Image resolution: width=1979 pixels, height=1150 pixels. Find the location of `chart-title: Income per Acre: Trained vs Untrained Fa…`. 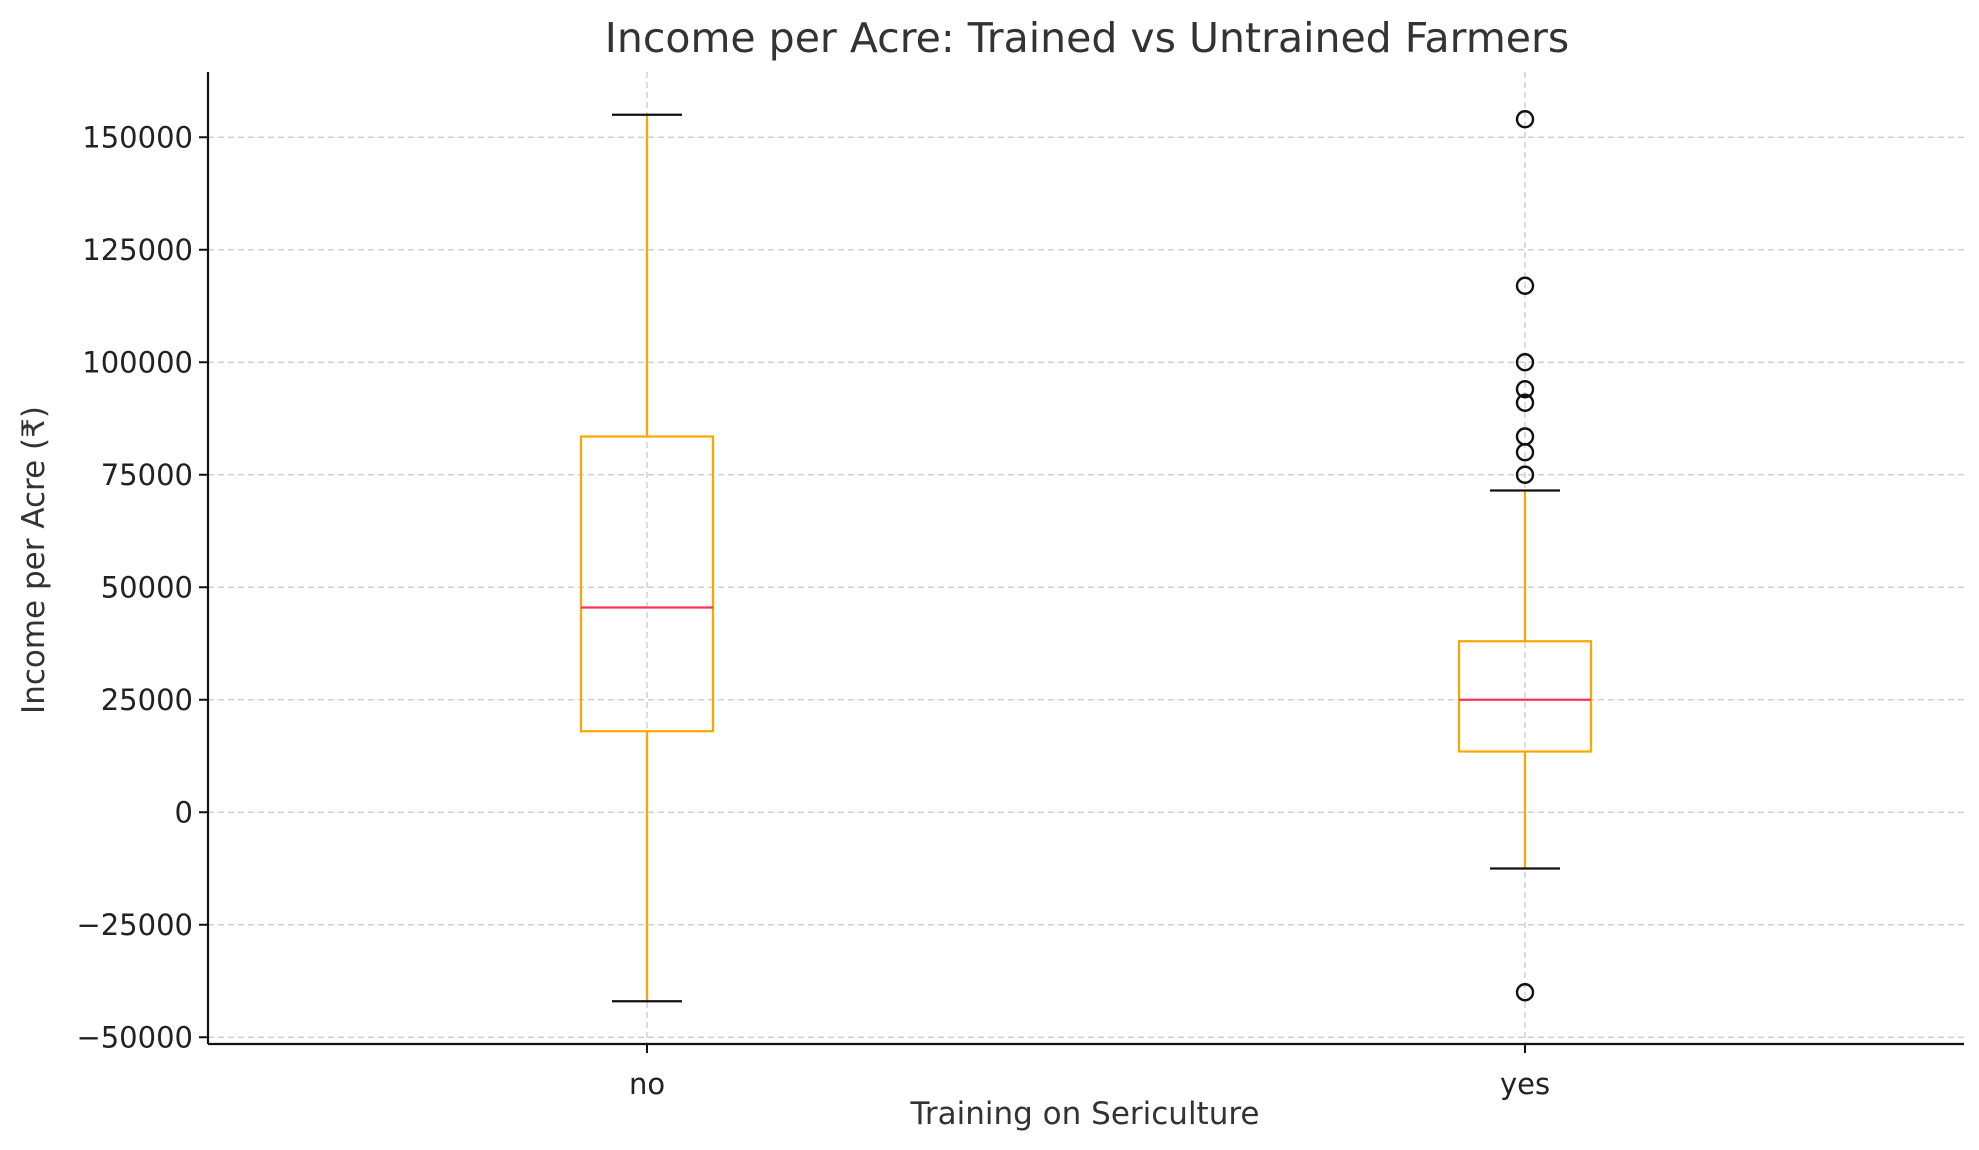

chart-title: Income per Acre: Trained vs Untrained Fa… is located at coordinates (1087, 38).